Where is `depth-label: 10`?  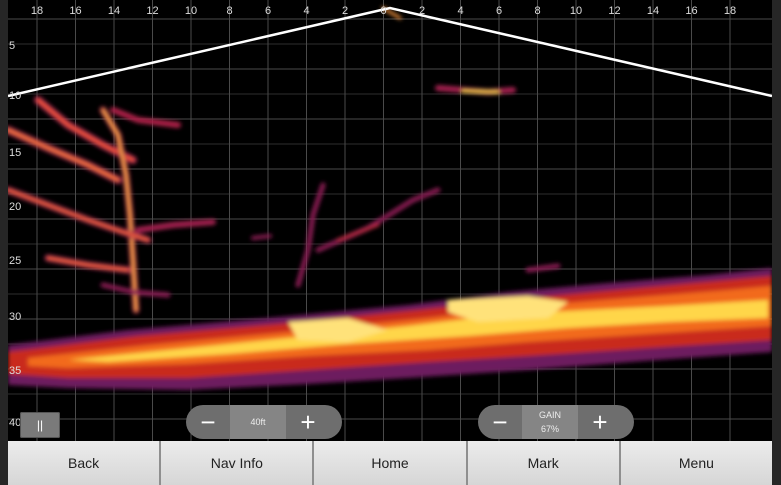 depth-label: 10 is located at coordinates (15, 96).